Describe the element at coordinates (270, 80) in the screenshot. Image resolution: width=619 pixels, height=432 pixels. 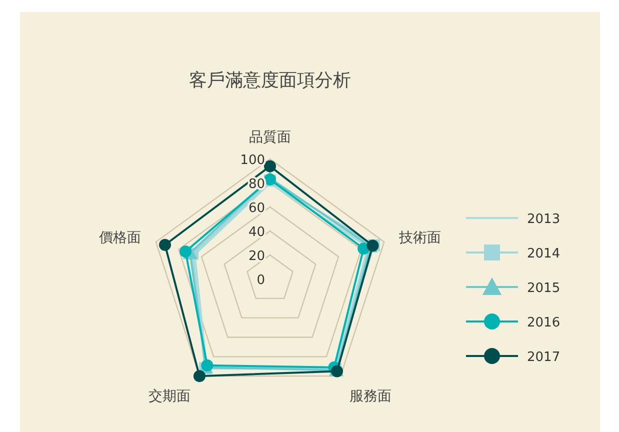
I see `chart-title: 客戶滿意度面項分析` at that location.